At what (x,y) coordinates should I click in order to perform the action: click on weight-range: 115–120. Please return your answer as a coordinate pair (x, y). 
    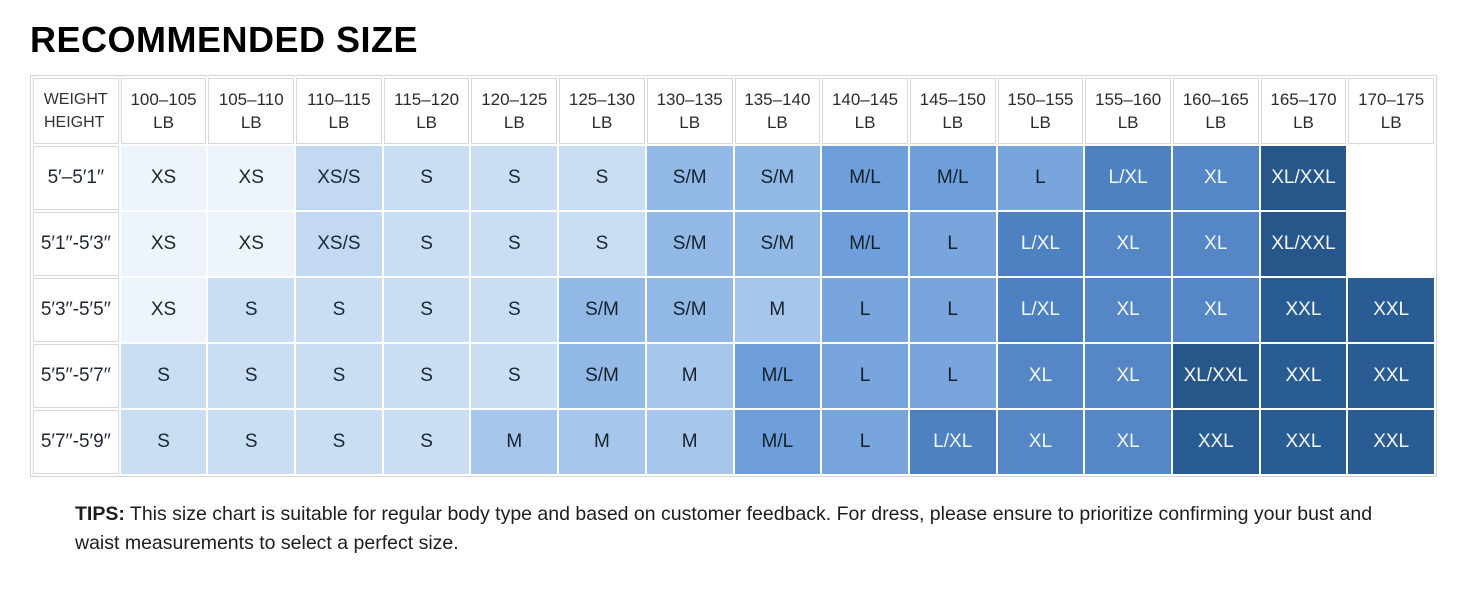
    Looking at the image, I should click on (427, 99).